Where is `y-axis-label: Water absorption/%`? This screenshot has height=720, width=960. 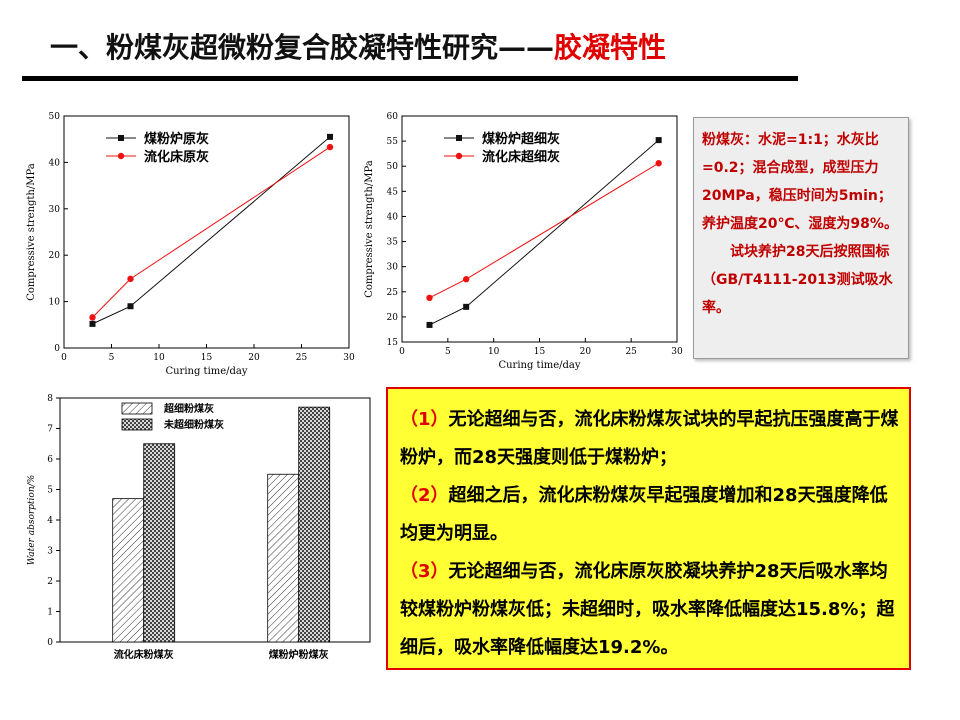 y-axis-label: Water absorption/% is located at coordinates (32, 520).